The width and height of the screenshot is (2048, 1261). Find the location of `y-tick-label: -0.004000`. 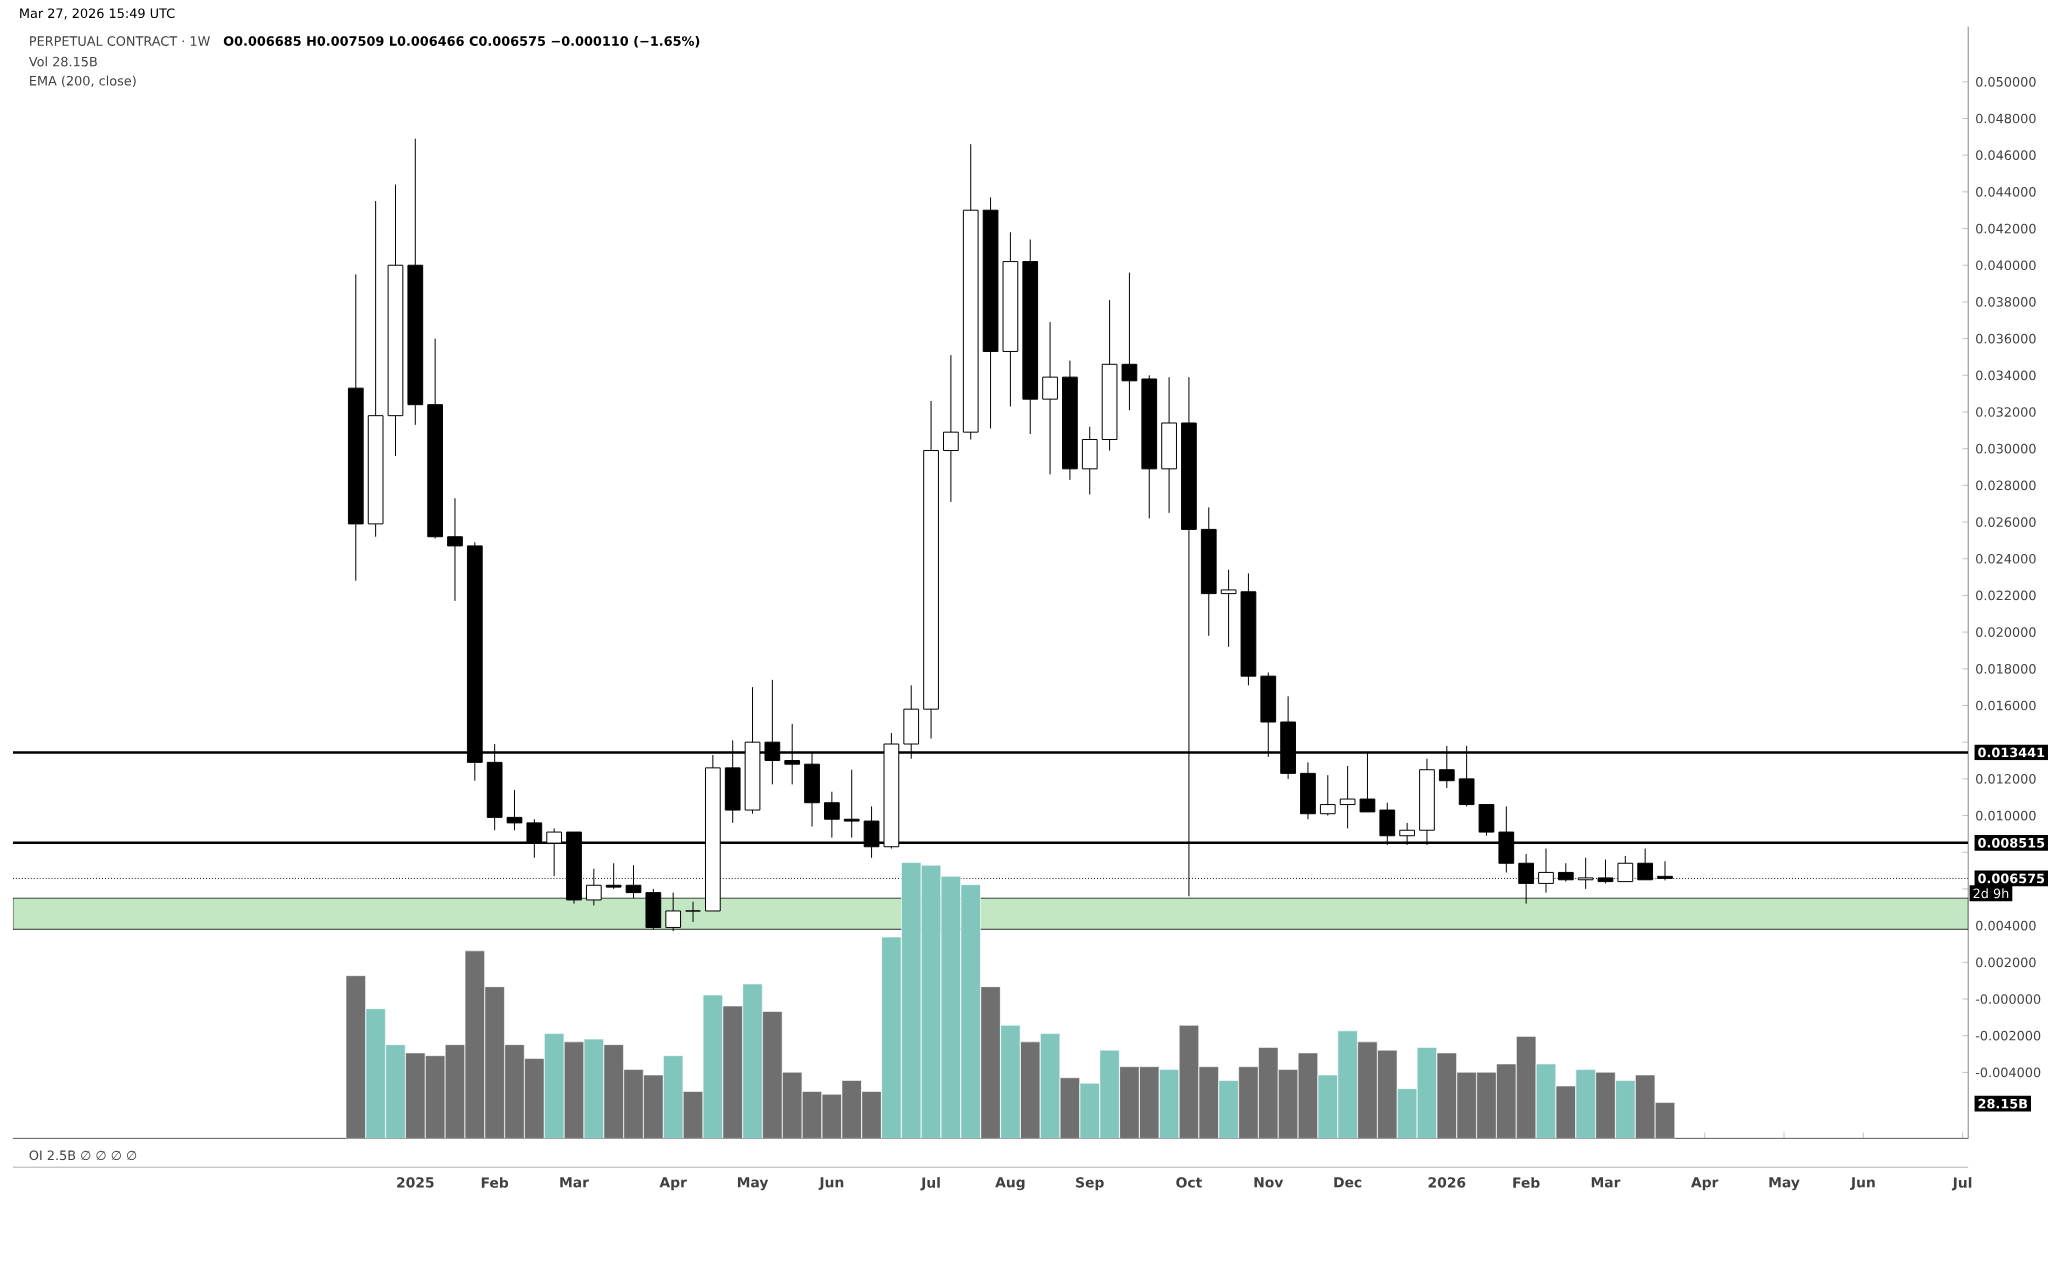

y-tick-label: -0.004000 is located at coordinates (2008, 1072).